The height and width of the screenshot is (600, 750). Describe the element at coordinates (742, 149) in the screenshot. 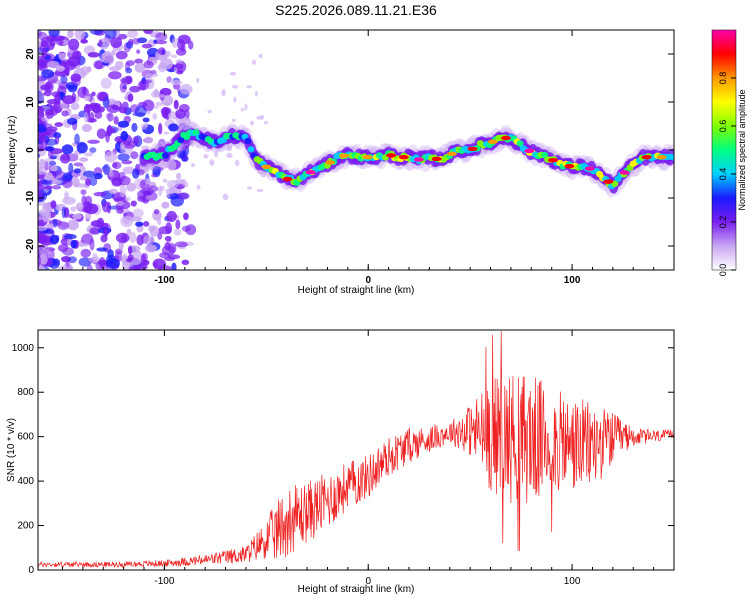

I see `colorbar-label: Normalized spectral amplitude` at that location.